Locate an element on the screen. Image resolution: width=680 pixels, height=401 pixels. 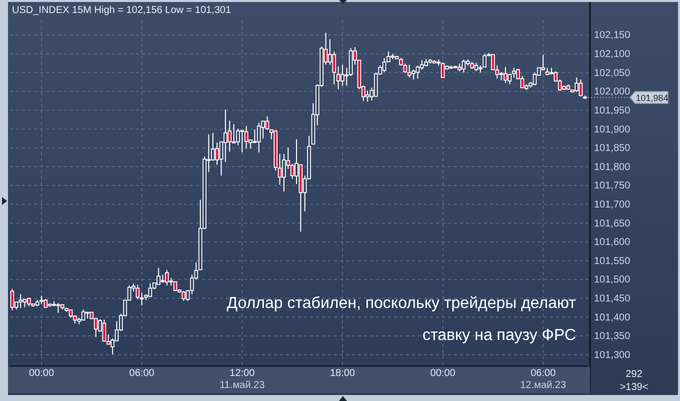
y-tick-label: 101,800 is located at coordinates (612, 167).